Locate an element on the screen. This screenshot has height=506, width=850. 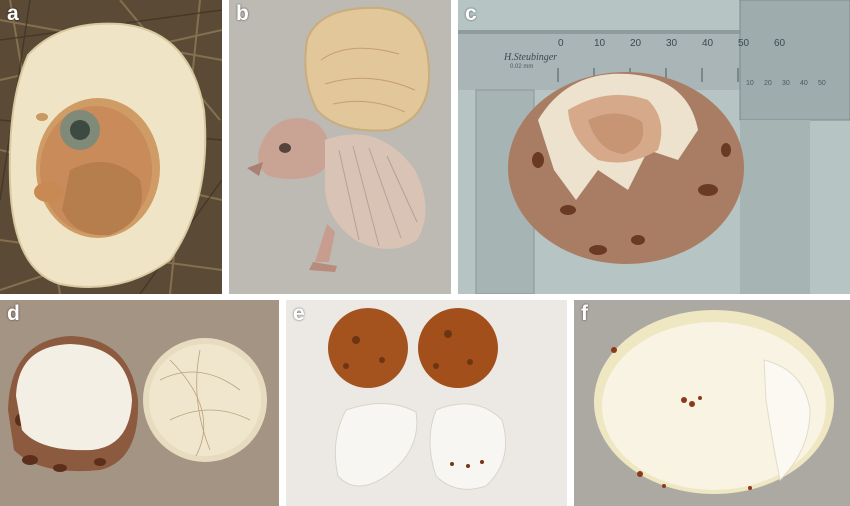
panel-f-photo is located at coordinates (712, 403).